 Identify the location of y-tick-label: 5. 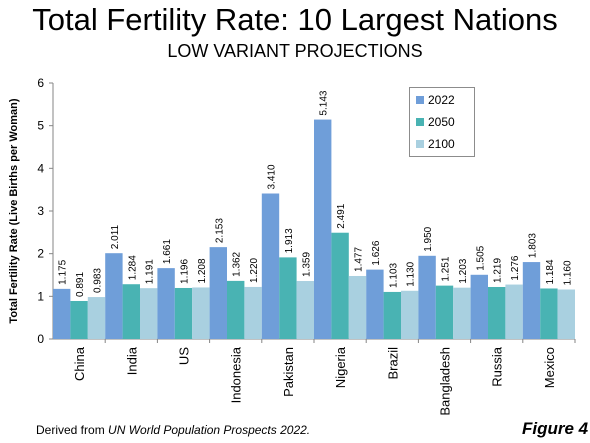
(40, 126).